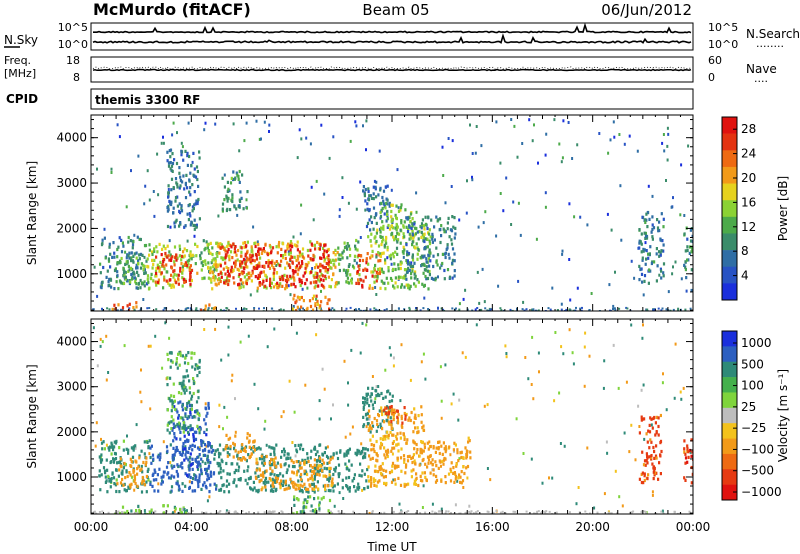 The height and width of the screenshot is (554, 800). What do you see at coordinates (729, 159) in the screenshot?
I see `colorbar-segment` at bounding box center [729, 159].